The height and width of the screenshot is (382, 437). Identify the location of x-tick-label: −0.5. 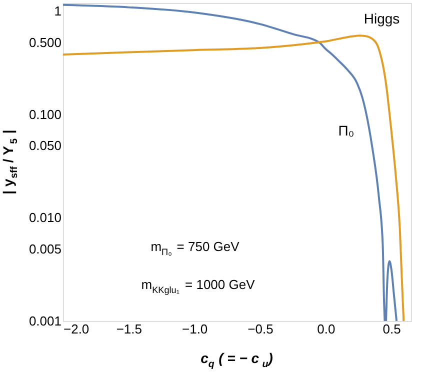
(261, 329).